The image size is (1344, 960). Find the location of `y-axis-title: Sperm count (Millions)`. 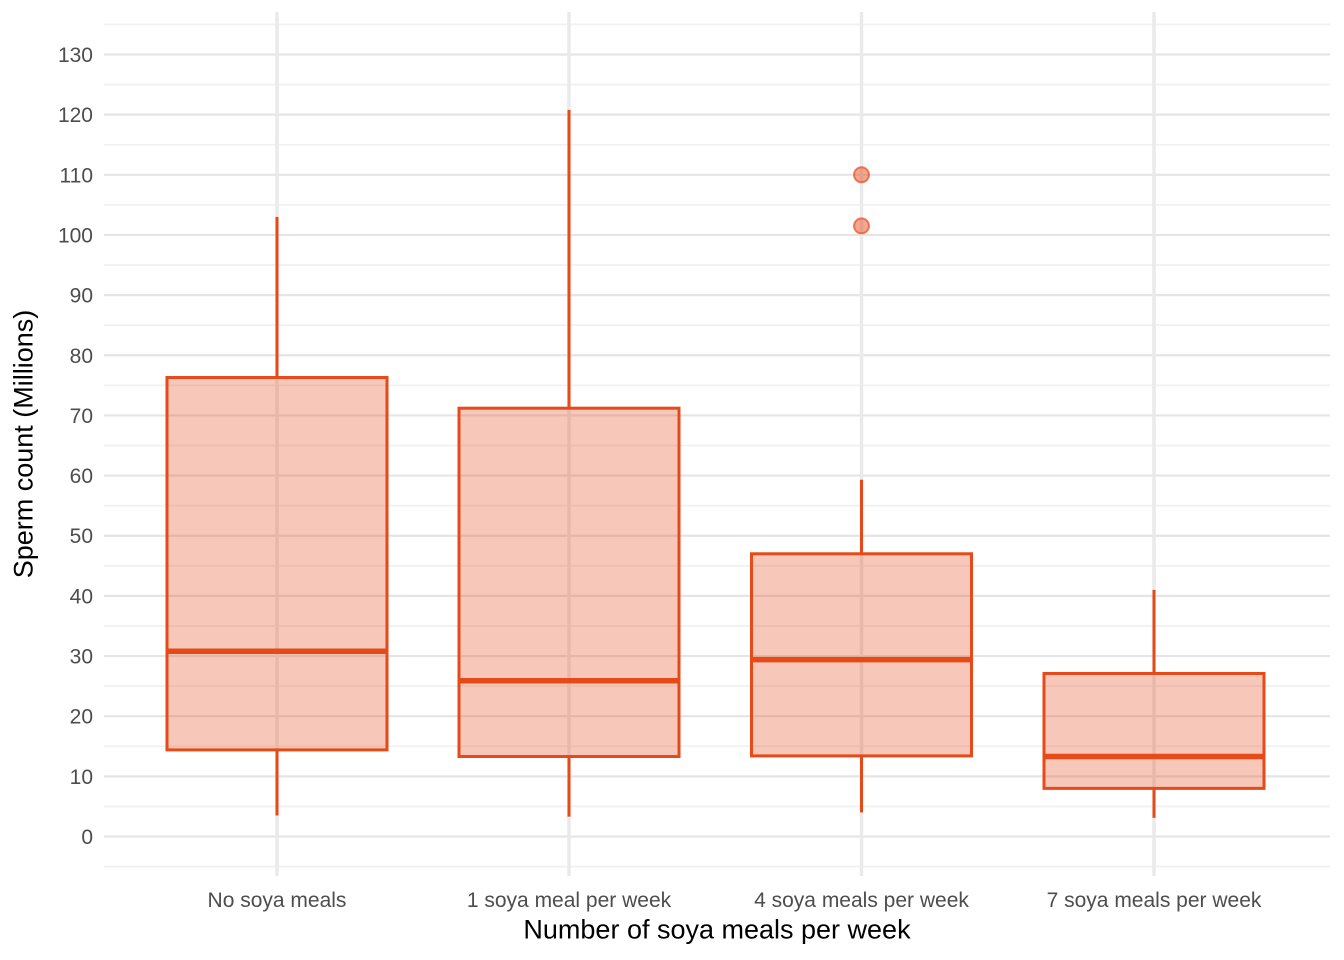

y-axis-title: Sperm count (Millions) is located at coordinates (23, 444).